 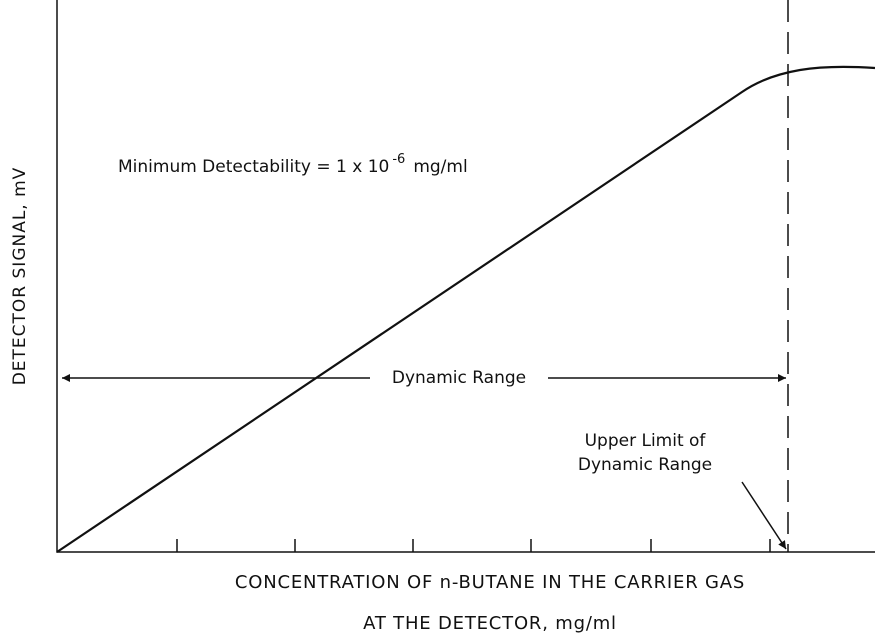 What do you see at coordinates (20, 276) in the screenshot?
I see `y-axis-label: DETECTOR SIGNAL, mV` at bounding box center [20, 276].